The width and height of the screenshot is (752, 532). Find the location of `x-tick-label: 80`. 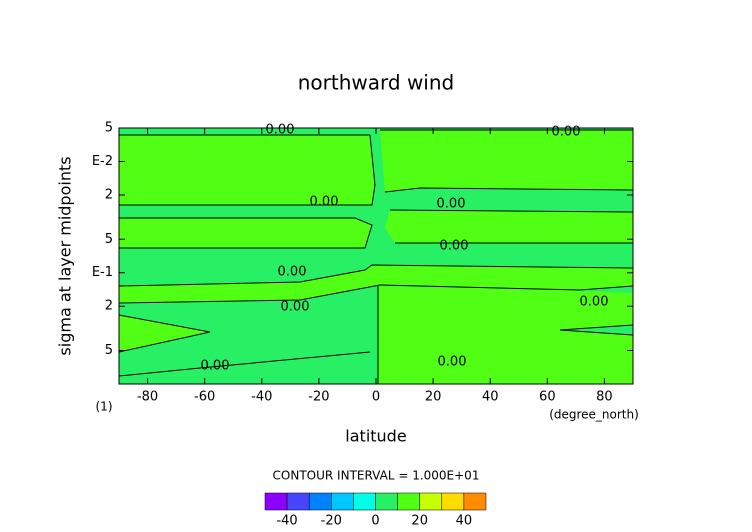

x-tick-label: 80 is located at coordinates (604, 397).